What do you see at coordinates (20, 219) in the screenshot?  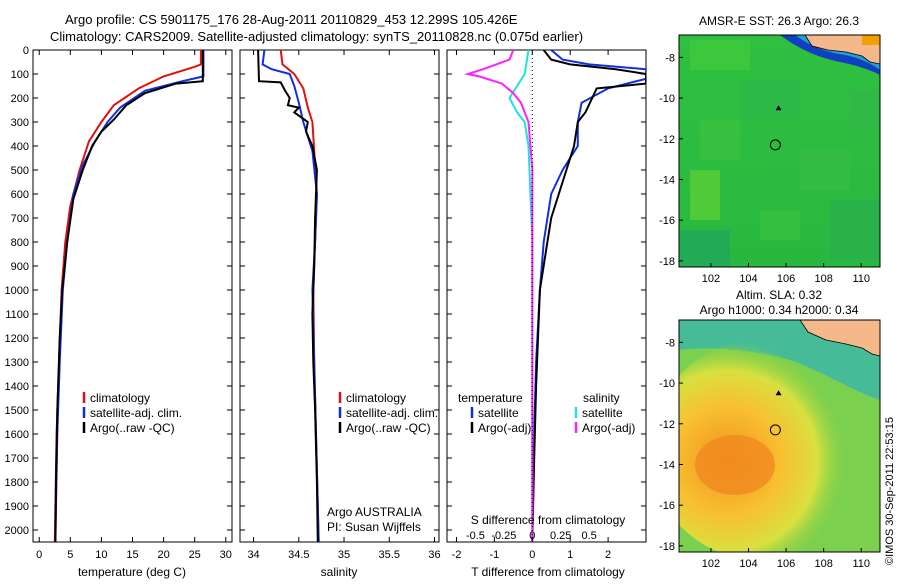 I see `y-tick-label: 700` at bounding box center [20, 219].